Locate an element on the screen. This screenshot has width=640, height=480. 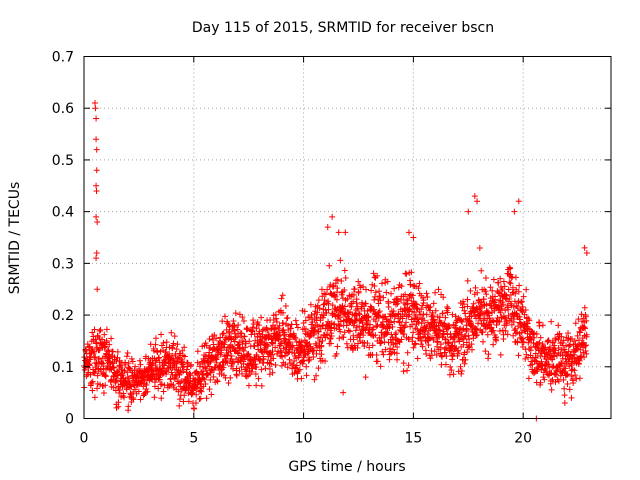
y-tick-label: 0 is located at coordinates (69, 420).